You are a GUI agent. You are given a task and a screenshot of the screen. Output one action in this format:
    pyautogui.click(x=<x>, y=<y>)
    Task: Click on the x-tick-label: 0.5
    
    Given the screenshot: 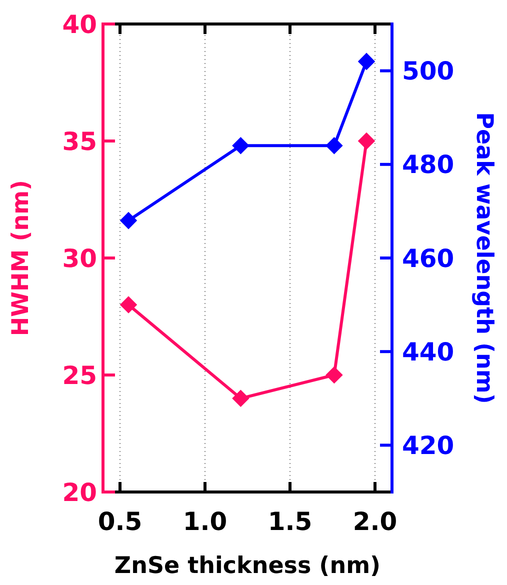 What is the action you would take?
    pyautogui.click(x=120, y=521)
    